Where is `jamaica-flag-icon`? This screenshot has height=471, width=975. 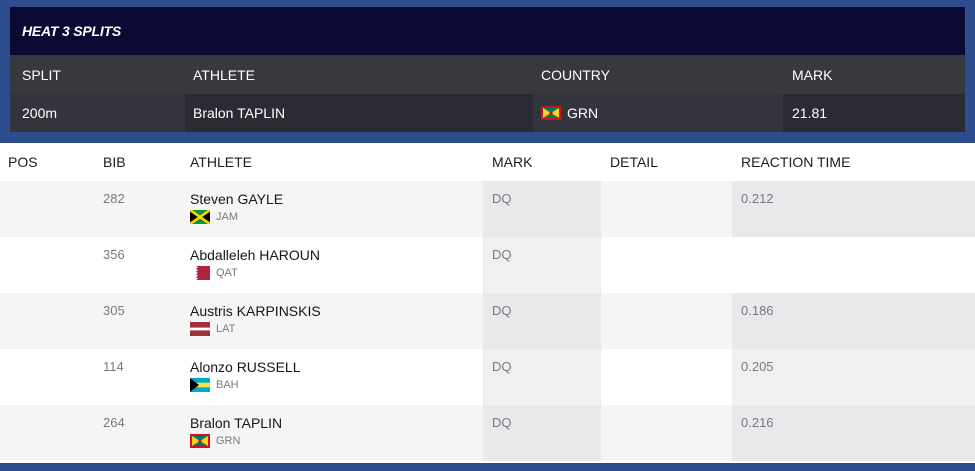
jamaica-flag-icon is located at coordinates (200, 217).